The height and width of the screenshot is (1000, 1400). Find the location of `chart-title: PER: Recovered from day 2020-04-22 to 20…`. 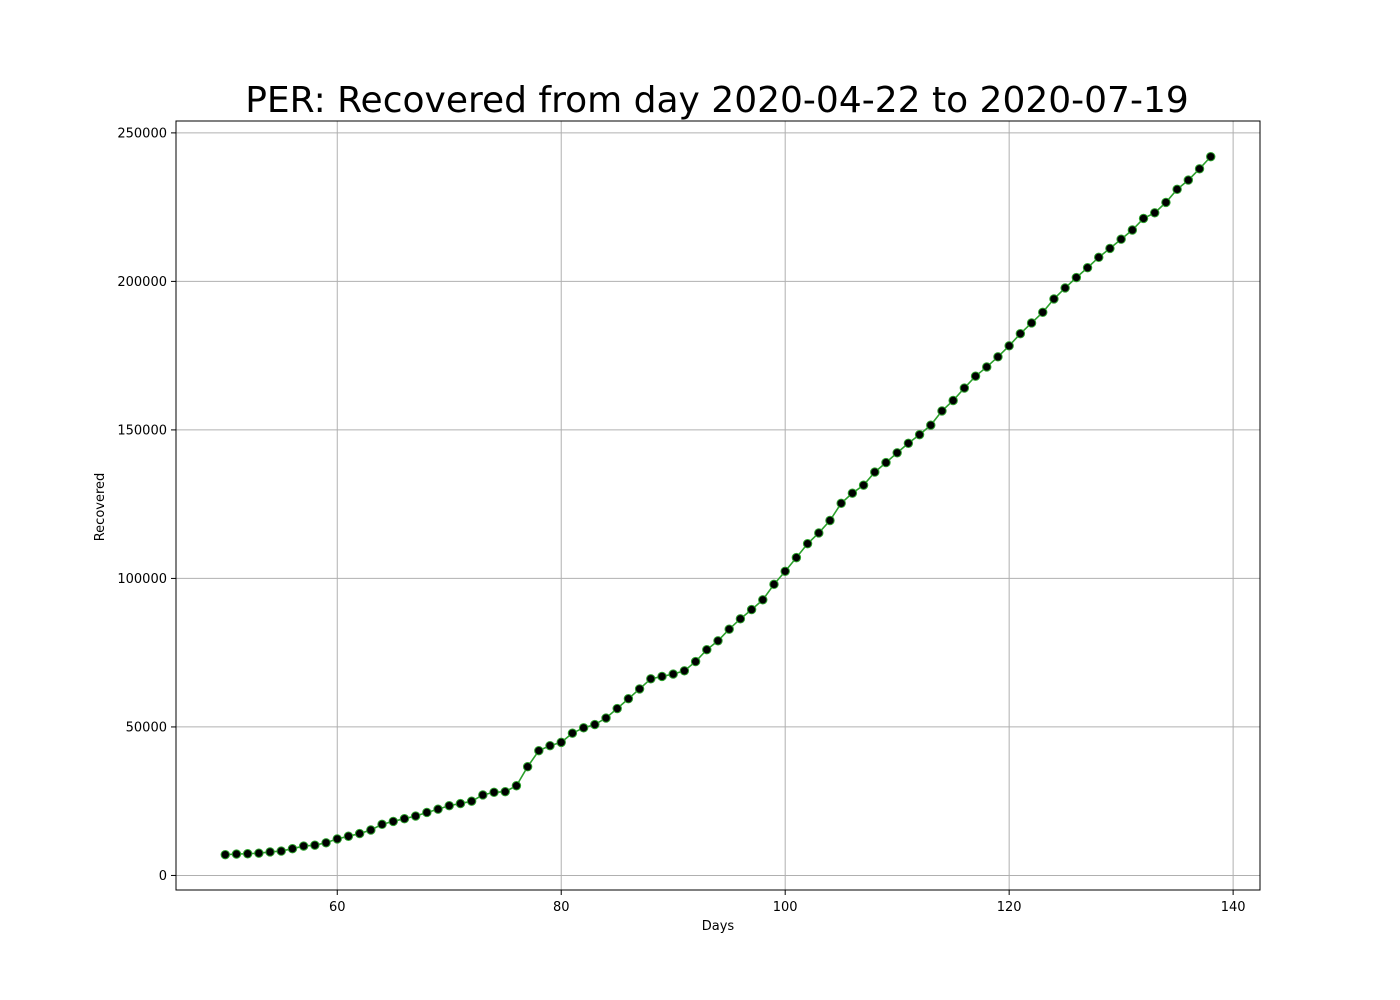

chart-title: PER: Recovered from day 2020-04-22 to 20… is located at coordinates (717, 100).